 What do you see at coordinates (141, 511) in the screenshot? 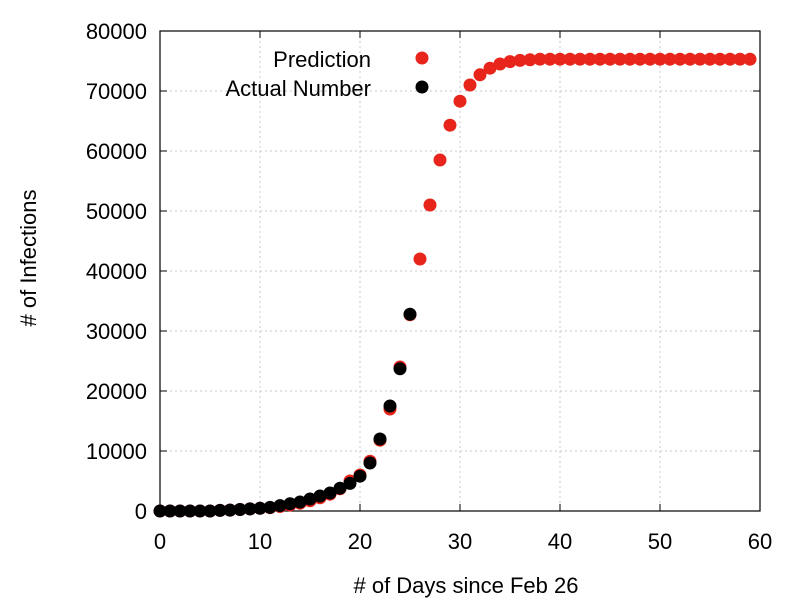
I see `y-tick-label: 0` at bounding box center [141, 511].